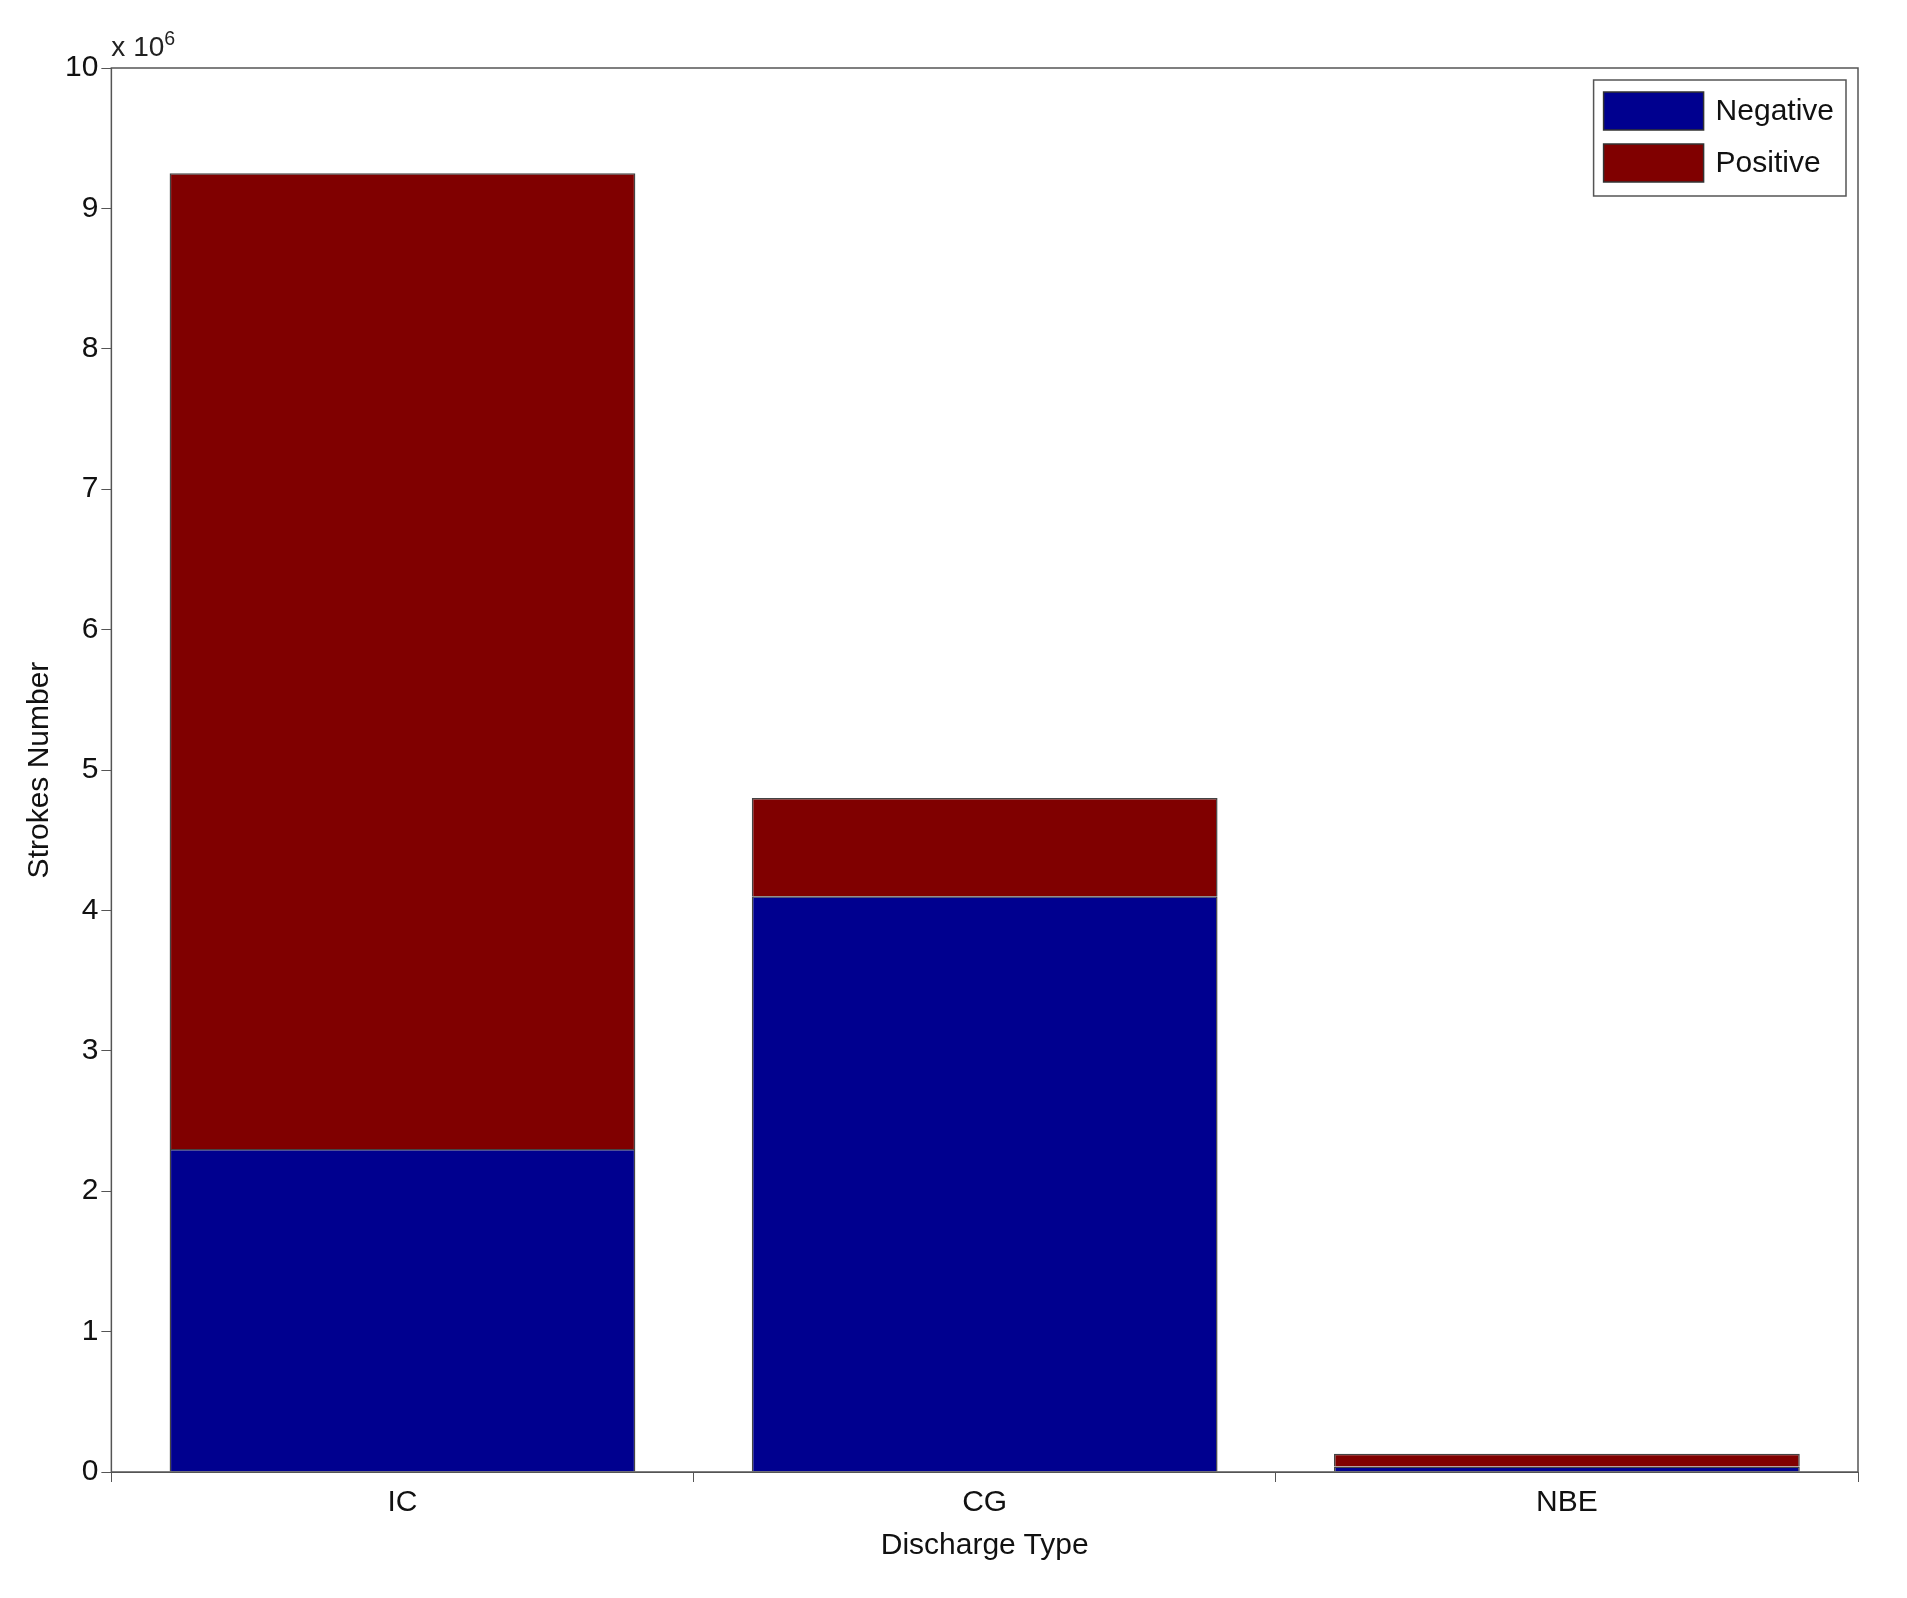  Describe the element at coordinates (90, 908) in the screenshot. I see `y-tick-label: 4` at that location.